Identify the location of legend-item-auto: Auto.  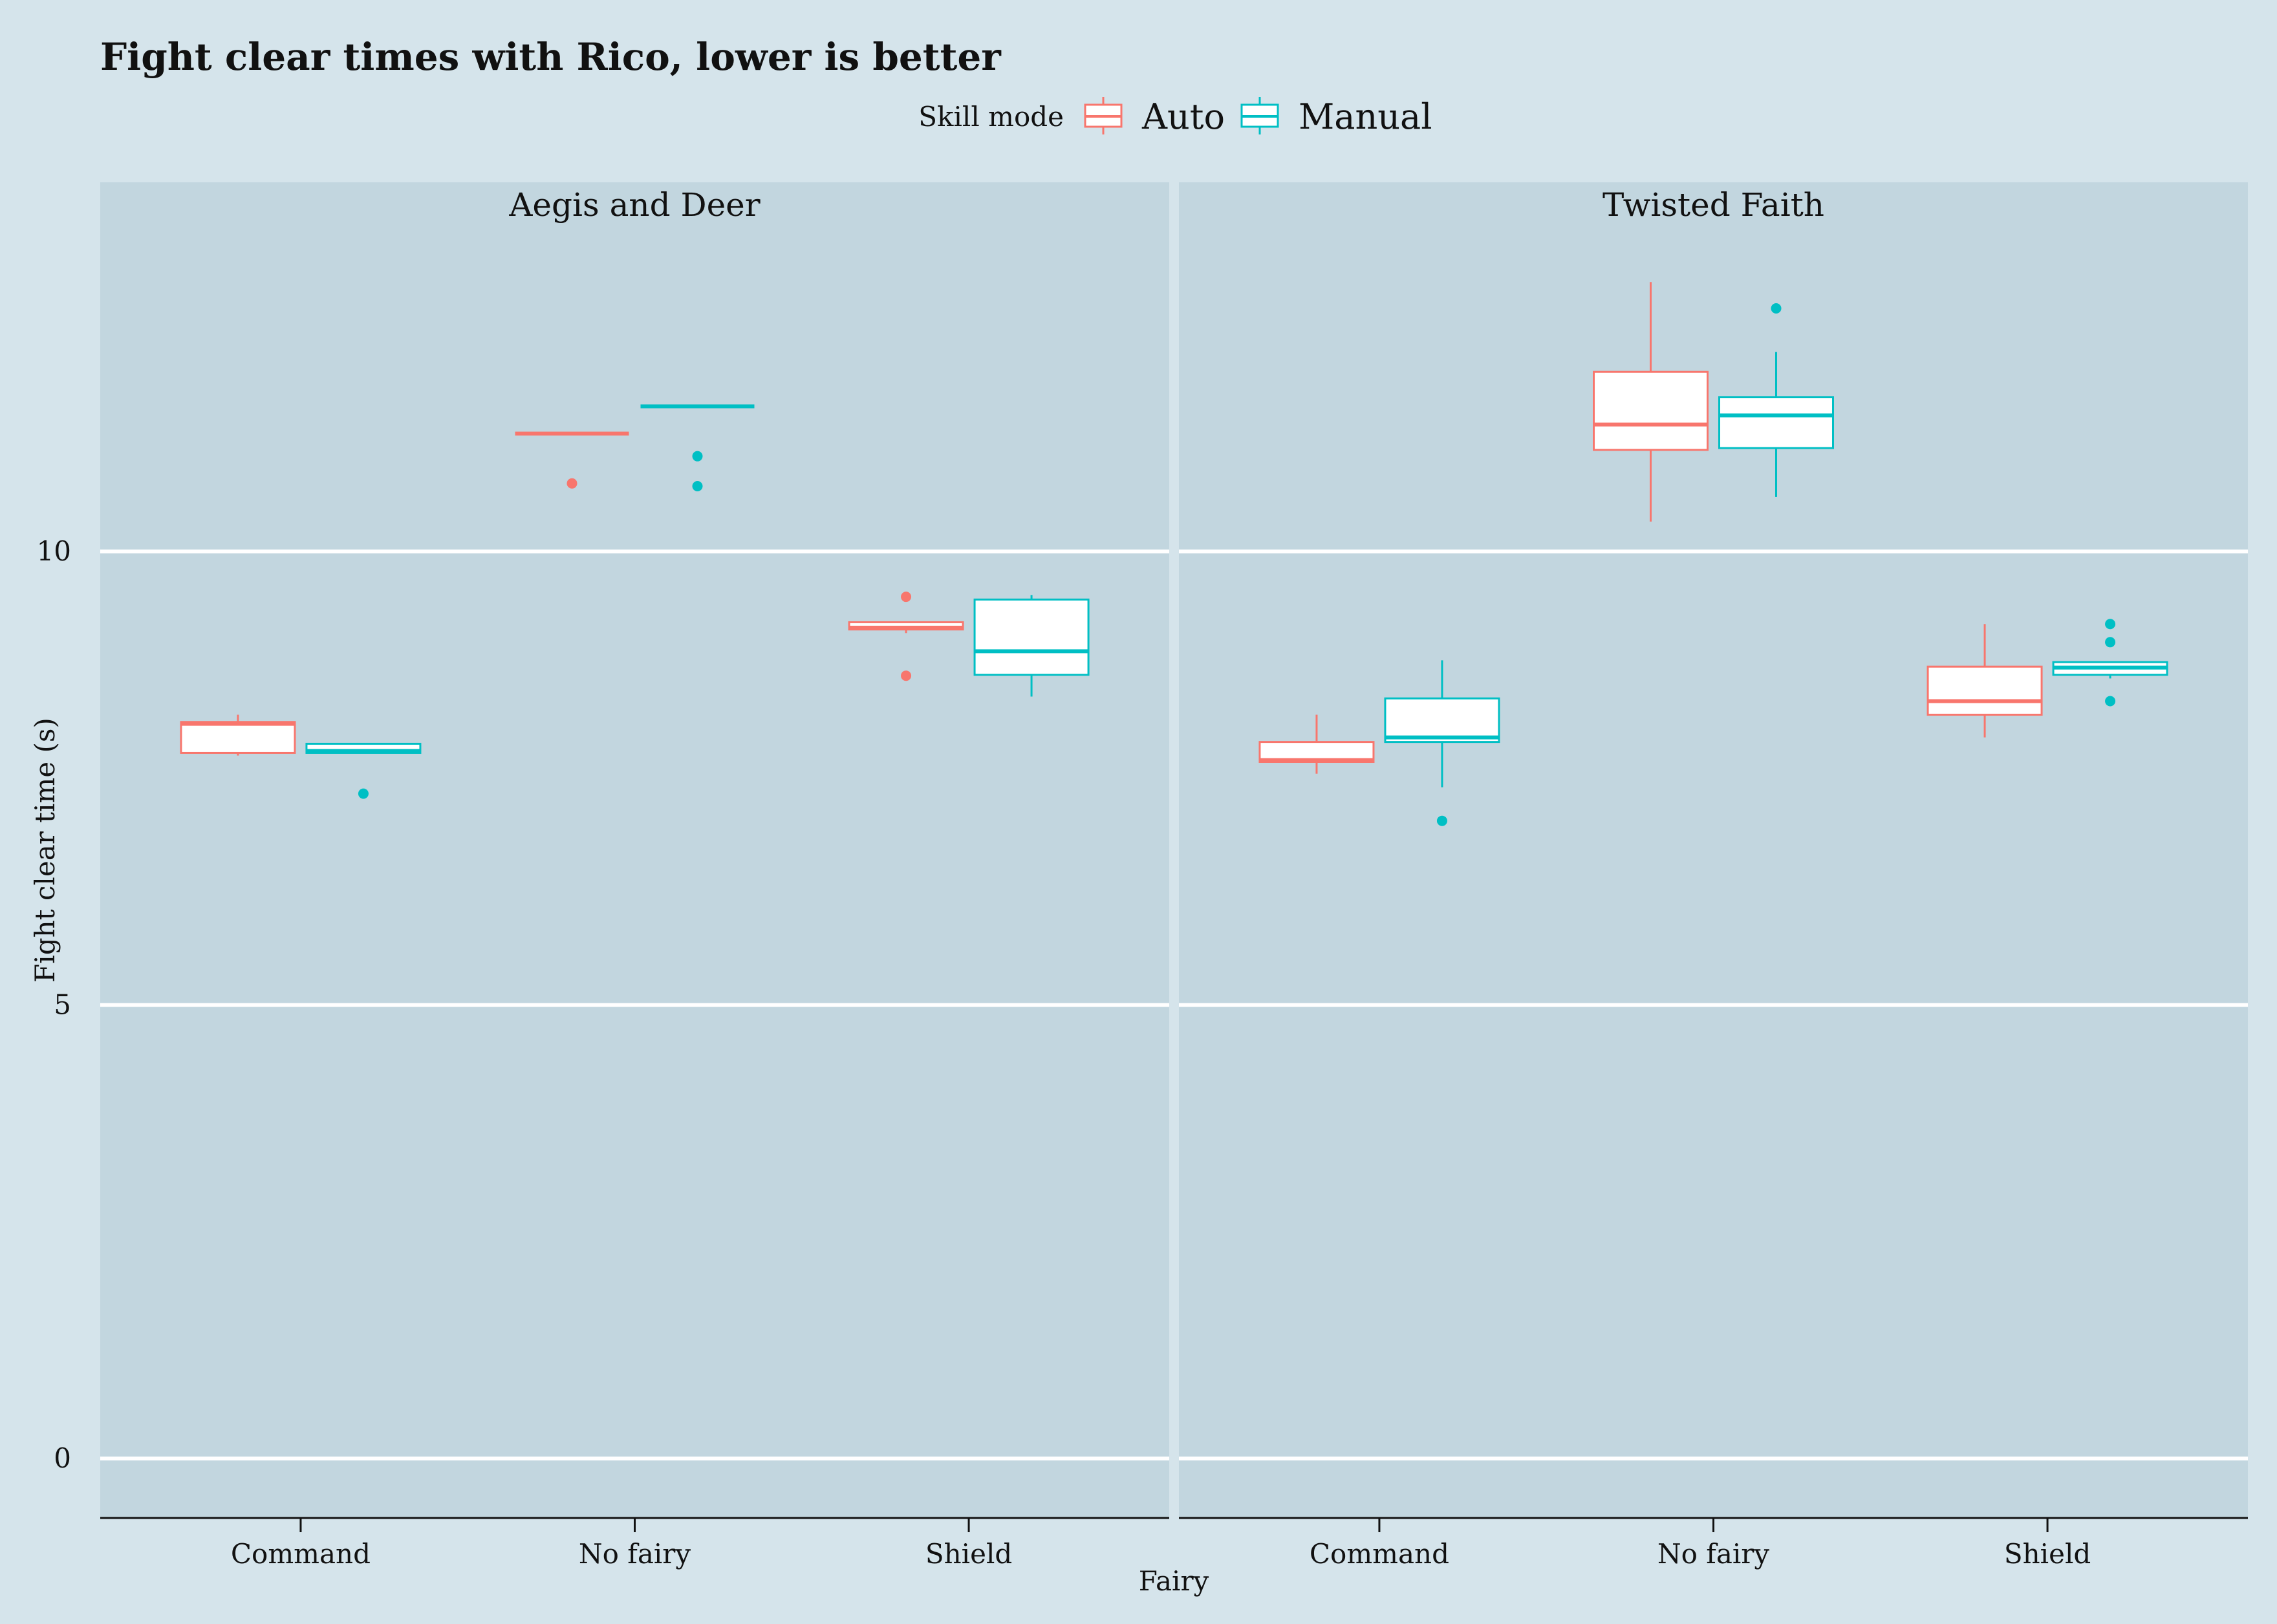
(1154, 117).